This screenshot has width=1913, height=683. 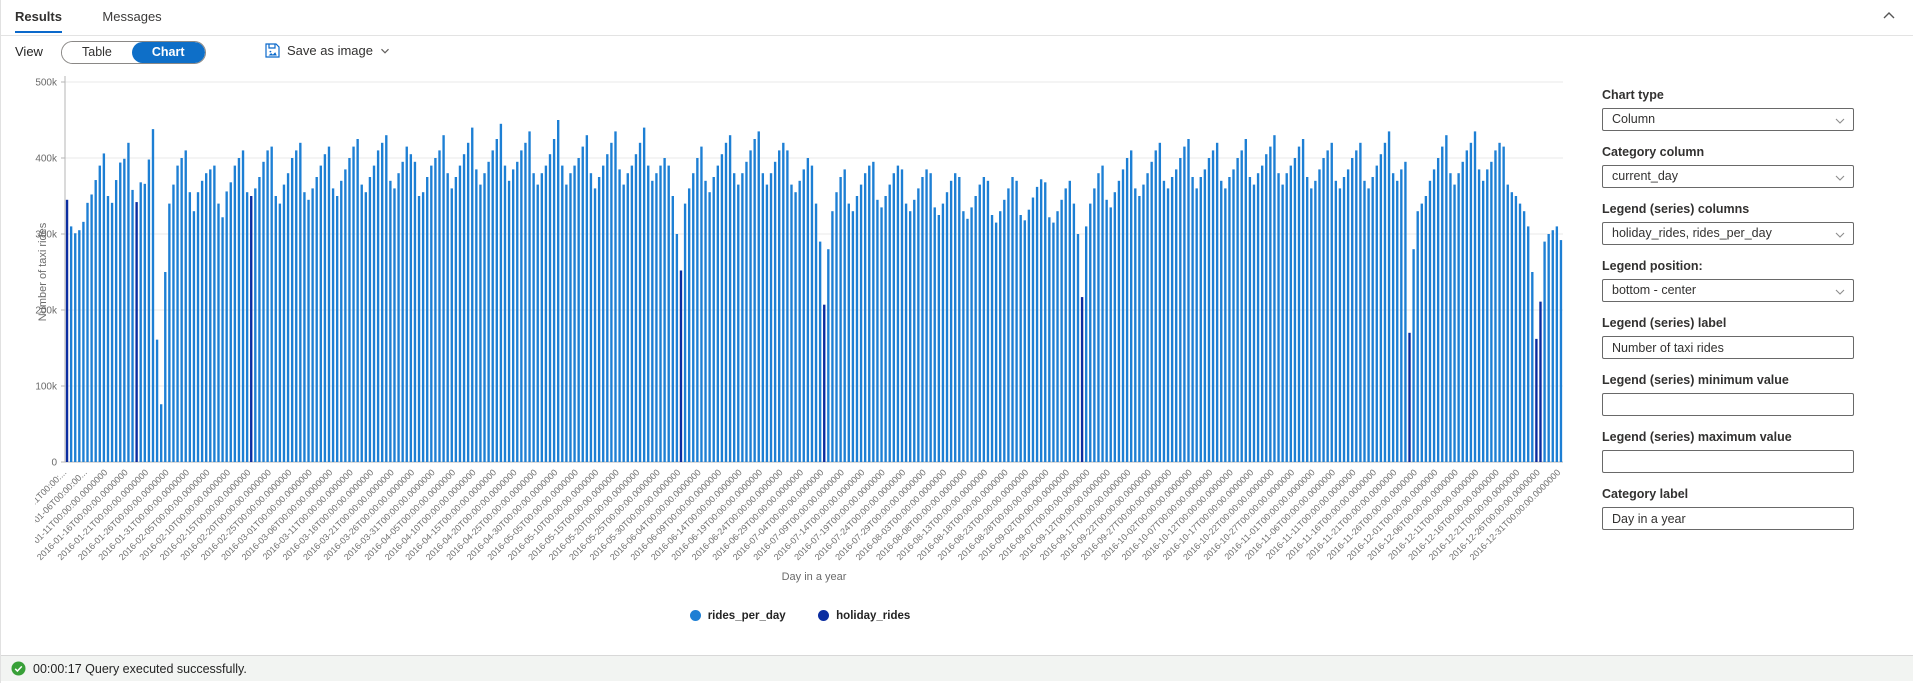 What do you see at coordinates (1645, 494) in the screenshot?
I see `category-label-label: Category label` at bounding box center [1645, 494].